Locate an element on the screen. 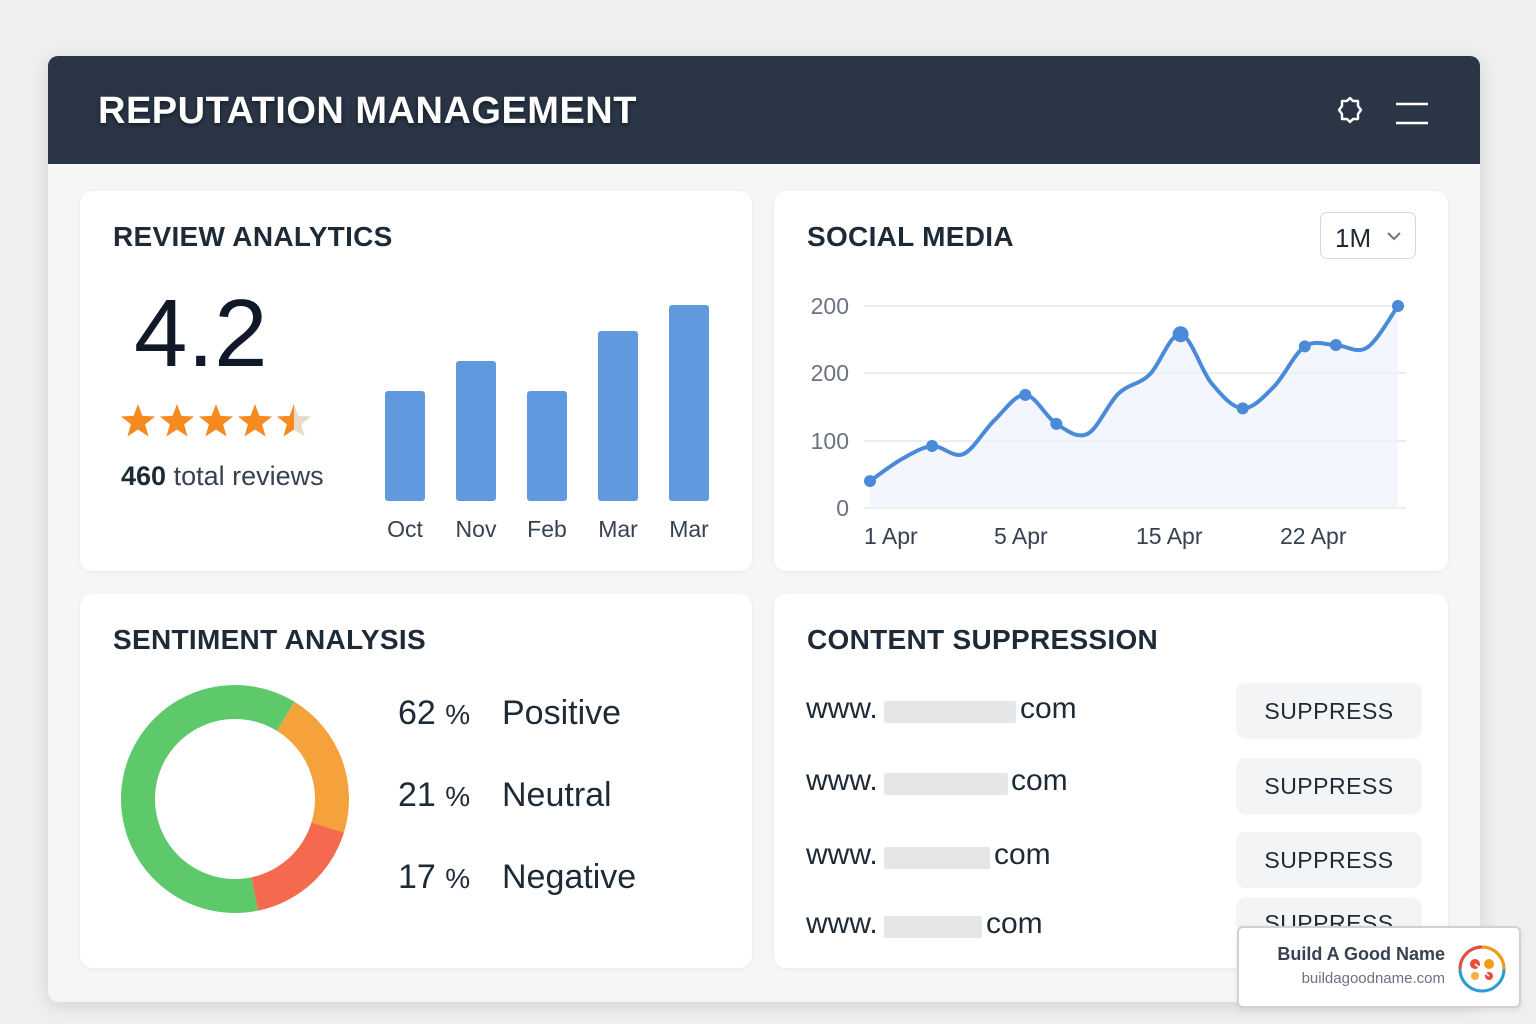 Image resolution: width=1536 pixels, height=1024 pixels. sentiment-percent-value: 62 is located at coordinates (417, 713).